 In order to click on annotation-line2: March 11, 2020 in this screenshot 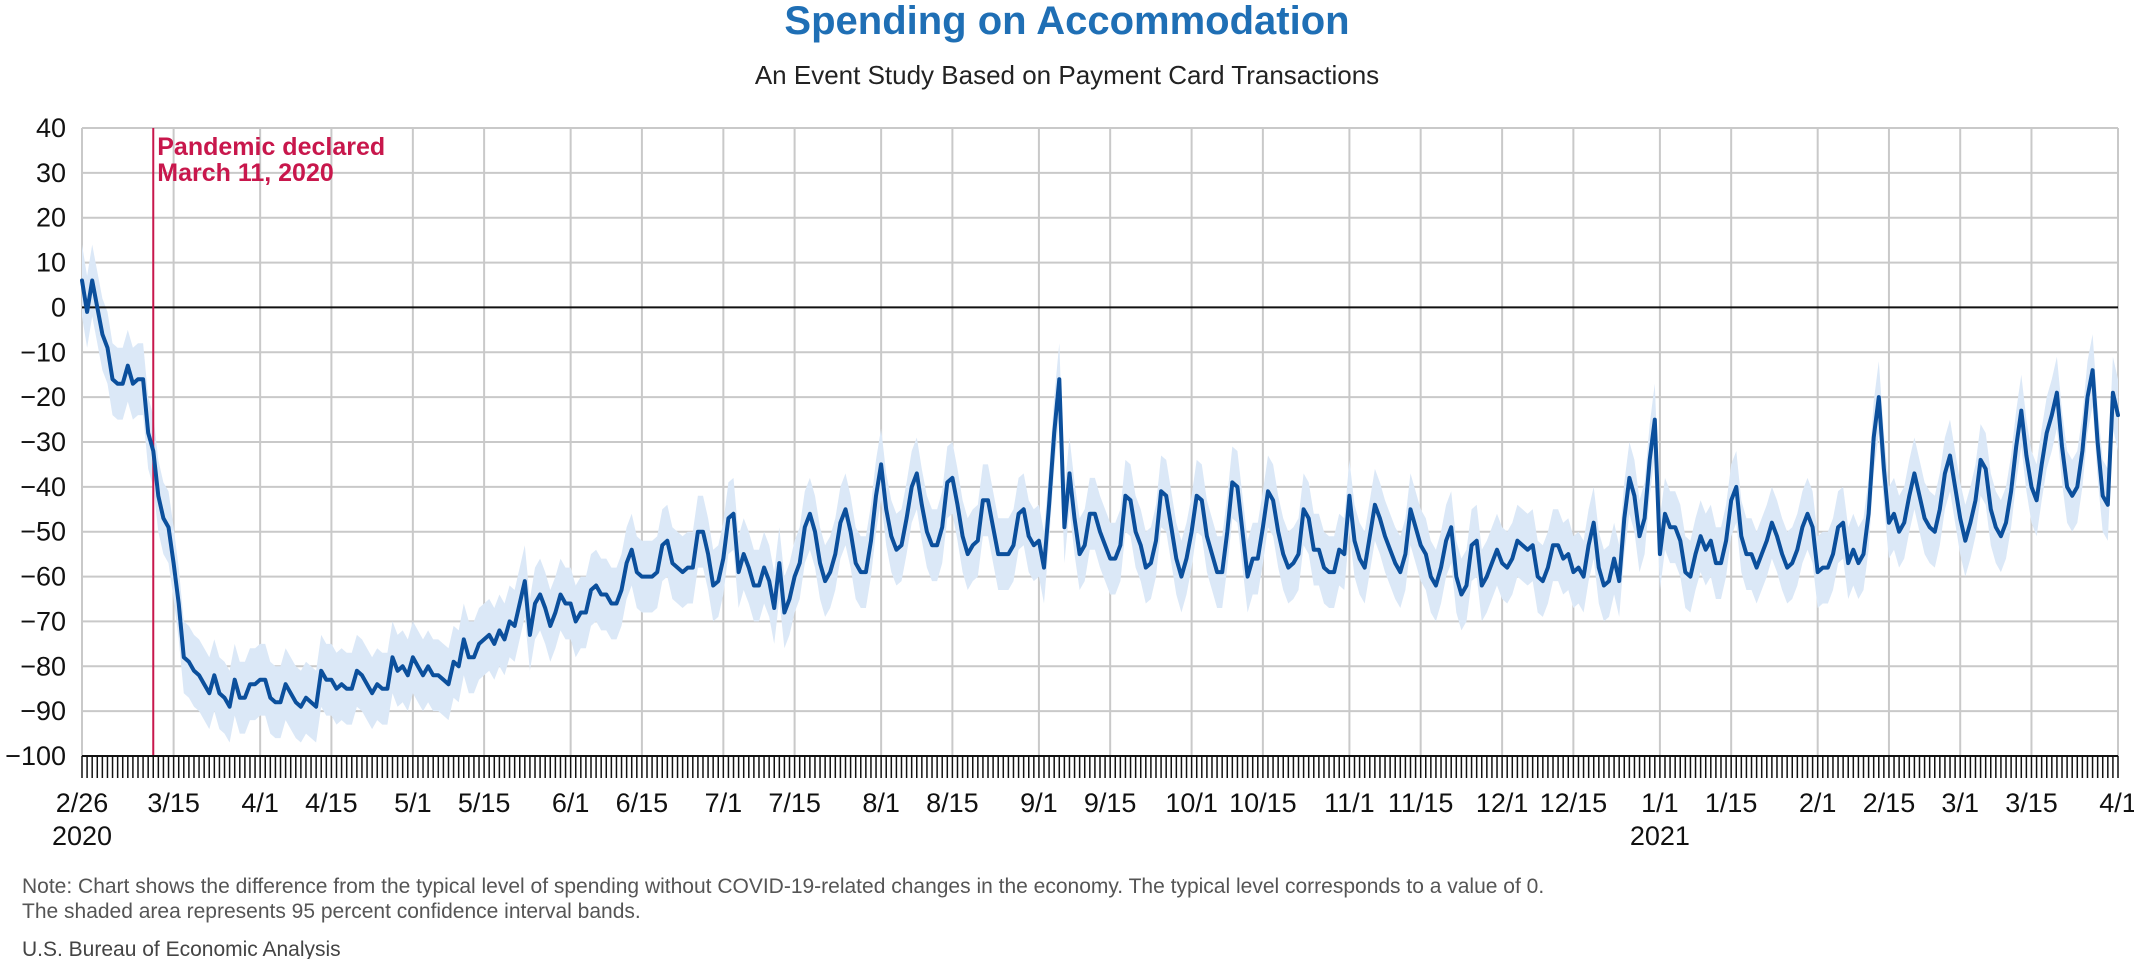, I will do `click(245, 173)`.